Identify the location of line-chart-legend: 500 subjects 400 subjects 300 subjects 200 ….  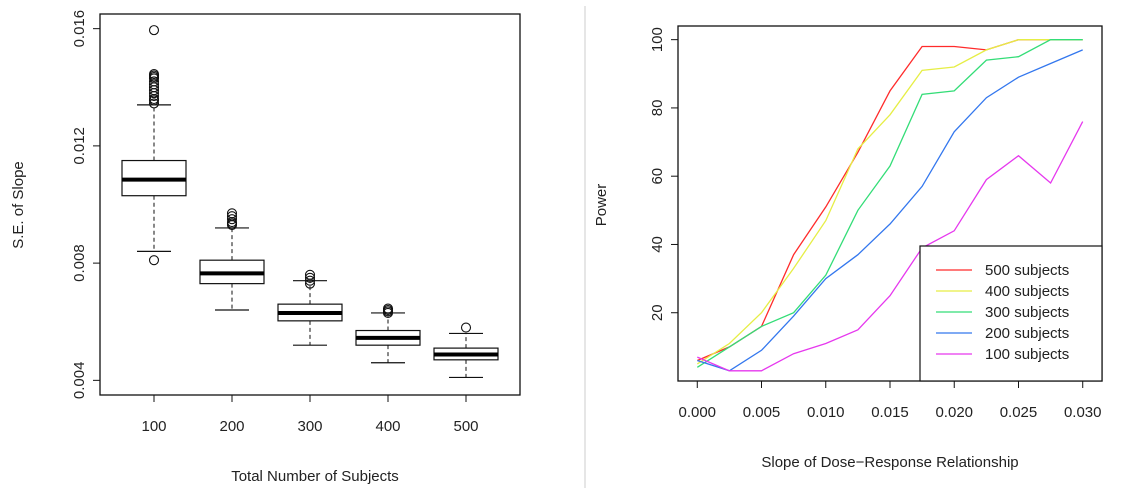
(1011, 313).